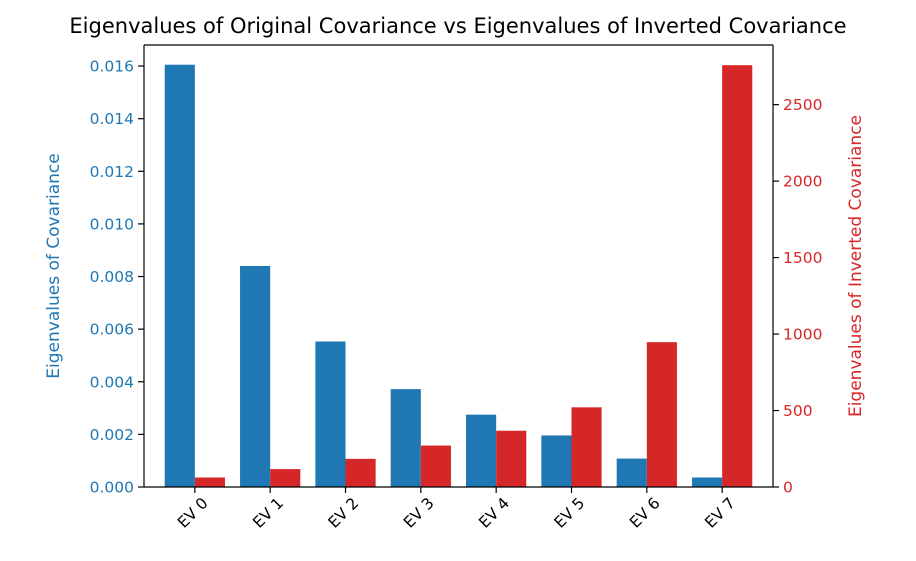 The height and width of the screenshot is (561, 916). Describe the element at coordinates (802, 335) in the screenshot. I see `y-right-tick-label-2: 1000` at that location.